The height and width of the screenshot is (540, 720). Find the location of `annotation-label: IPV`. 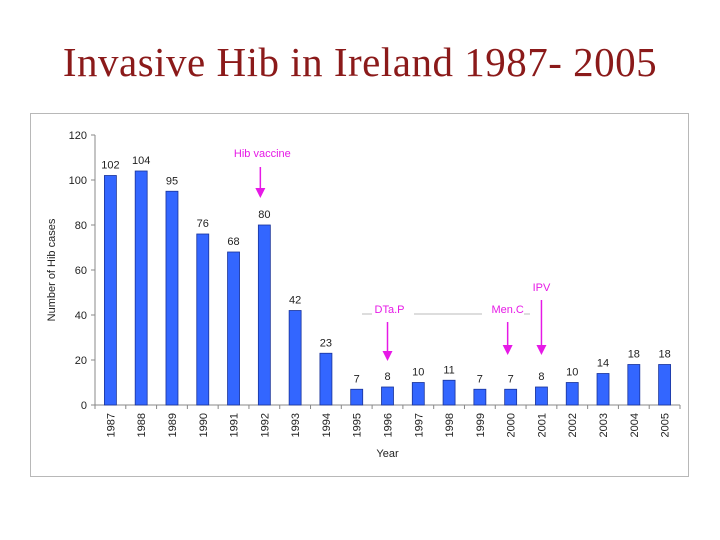

annotation-label: IPV is located at coordinates (542, 288).